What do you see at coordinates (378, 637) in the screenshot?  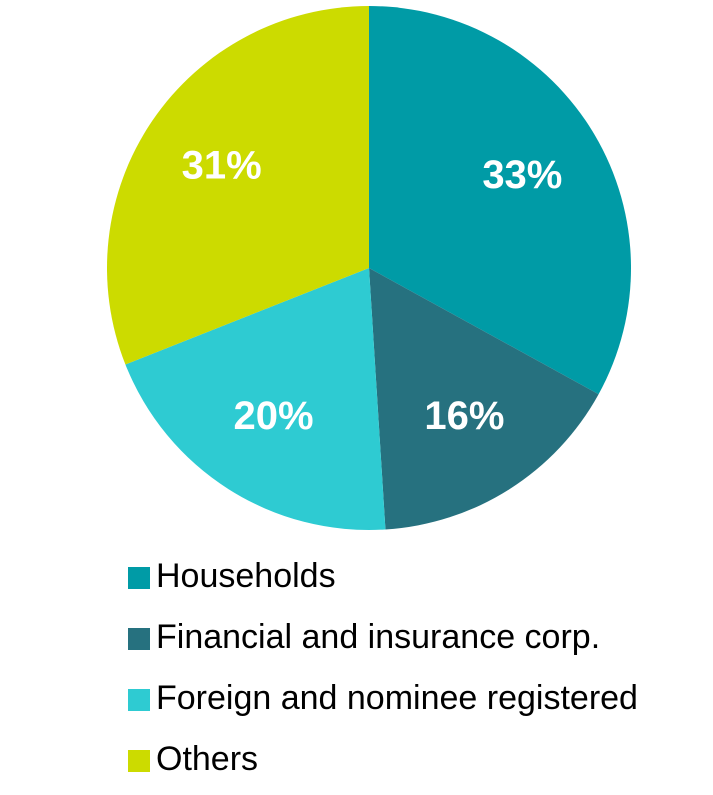 I see `legend-label: Financial and insurance corp.` at bounding box center [378, 637].